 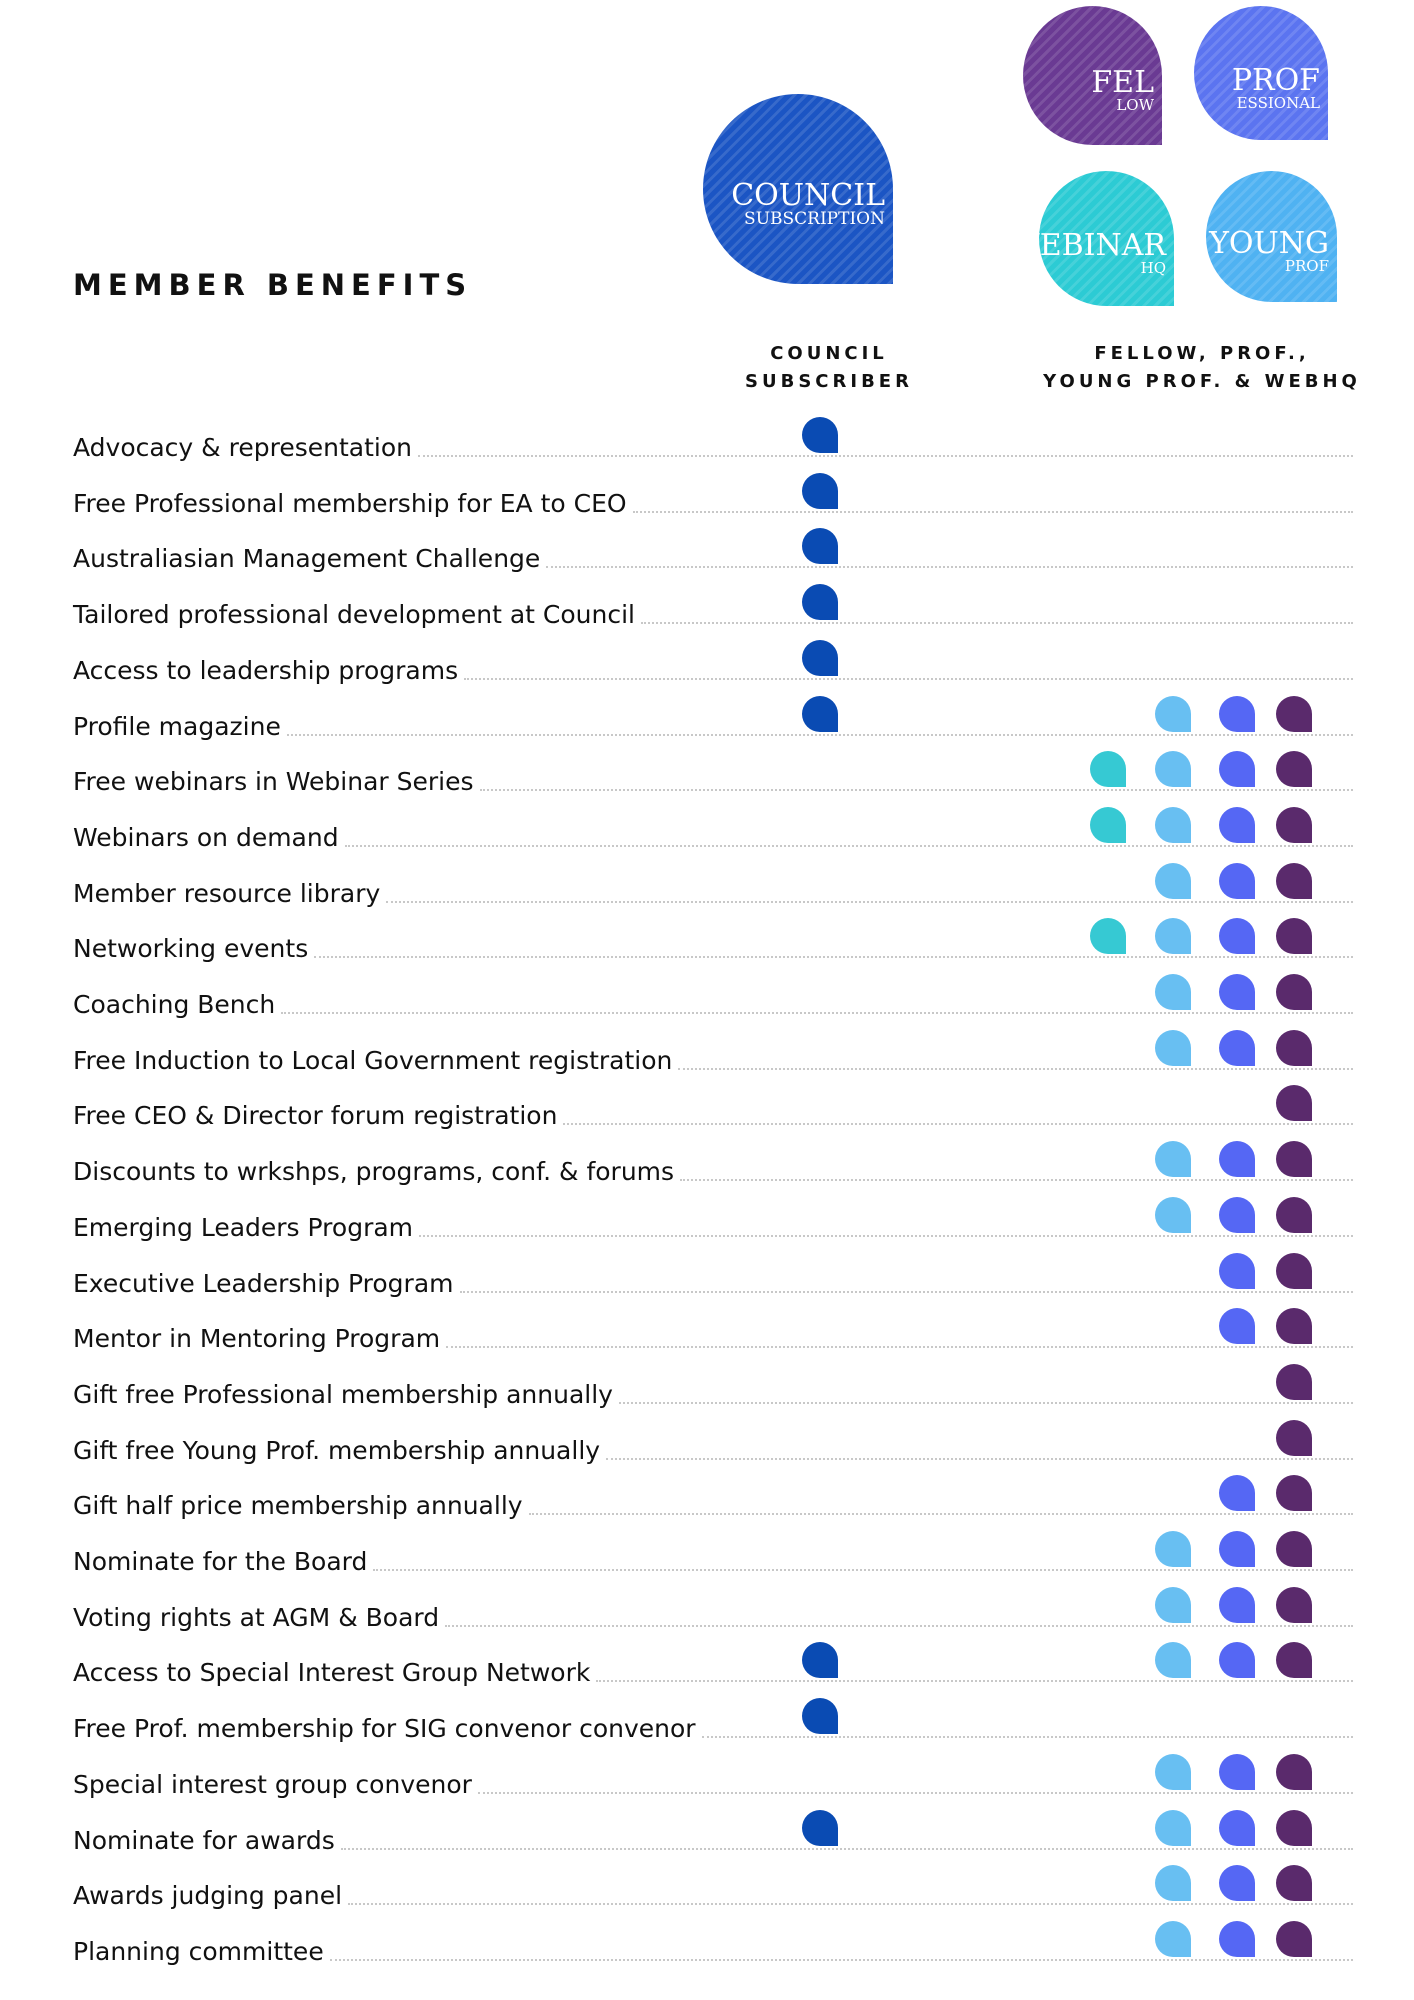 I want to click on benefit-label: Voting rights at AGM & Board, so click(x=256, y=1617).